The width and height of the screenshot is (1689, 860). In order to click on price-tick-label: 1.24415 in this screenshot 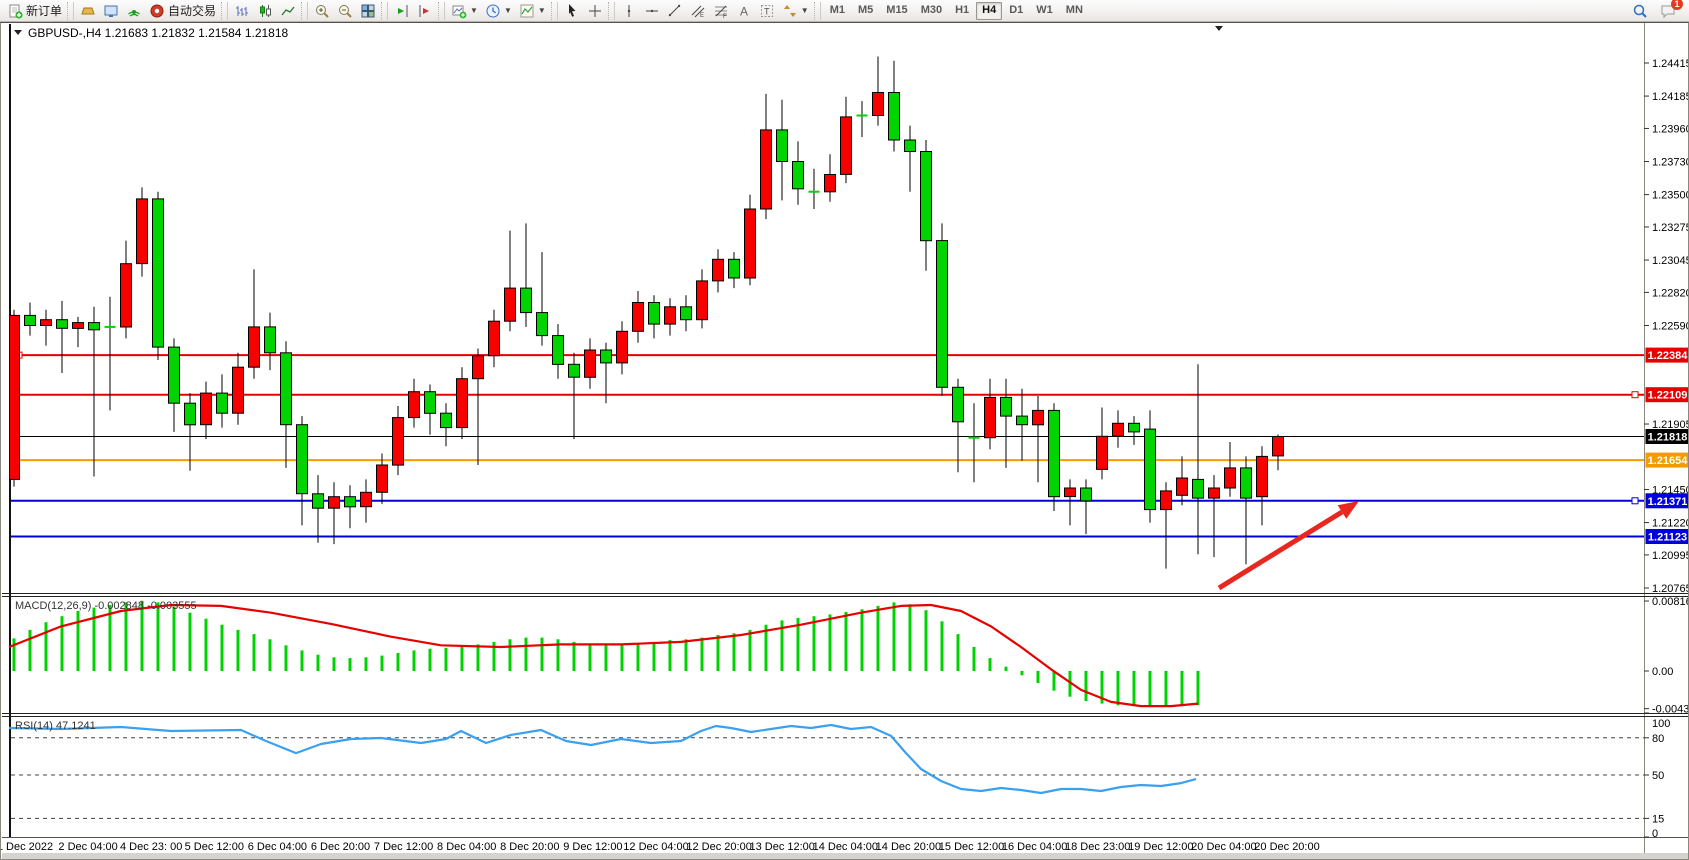, I will do `click(1670, 64)`.